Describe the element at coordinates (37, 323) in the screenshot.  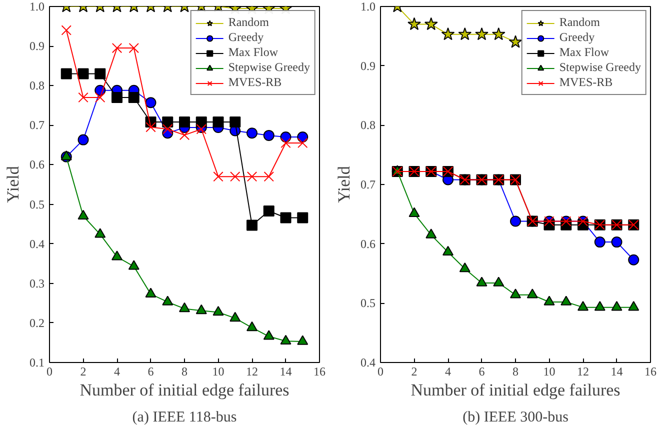
I see `y-tick-label: 0.2` at that location.